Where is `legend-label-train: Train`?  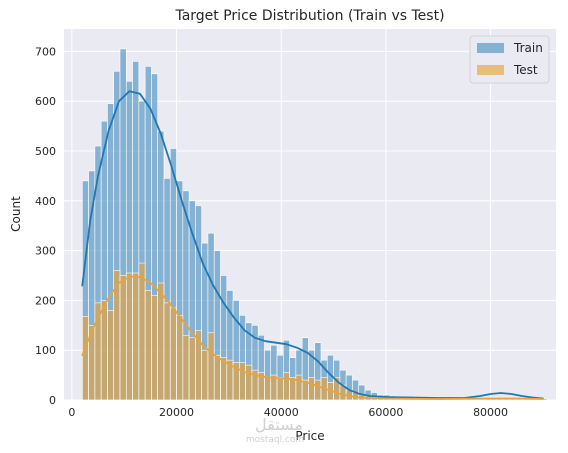
legend-label-train: Train is located at coordinates (528, 48).